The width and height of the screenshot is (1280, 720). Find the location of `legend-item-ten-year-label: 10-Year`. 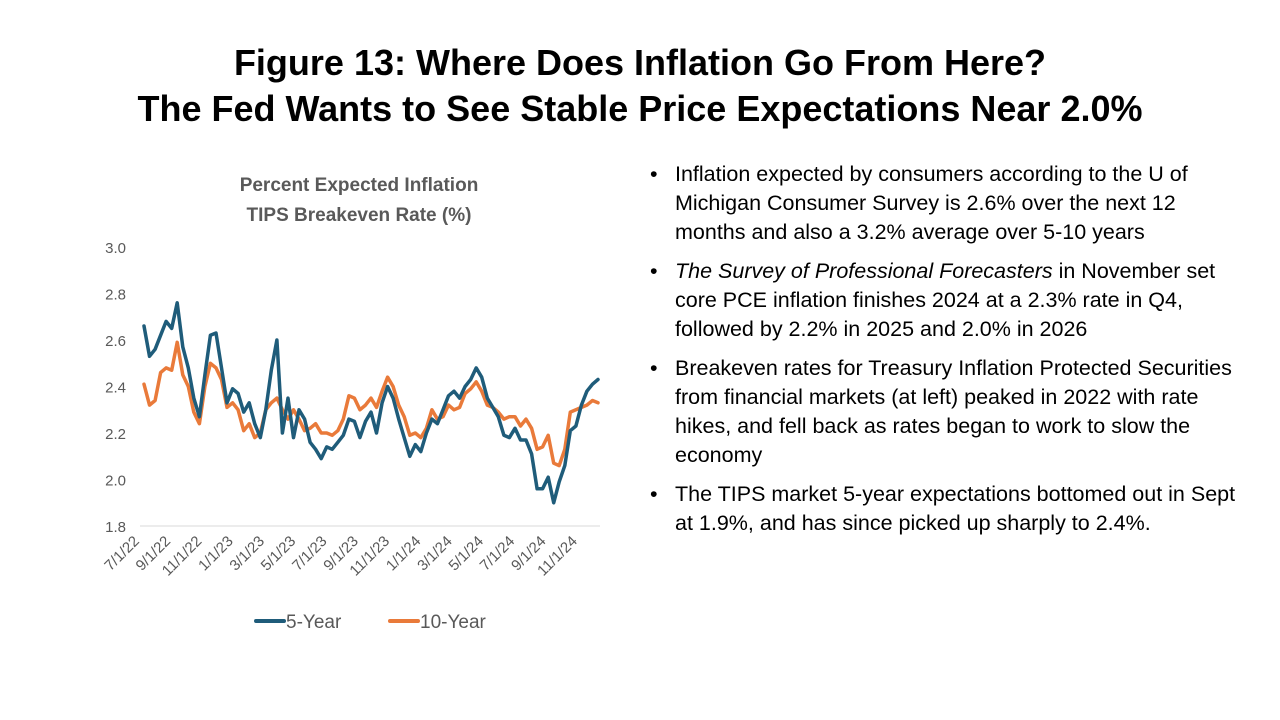

legend-item-ten-year-label: 10-Year is located at coordinates (453, 622).